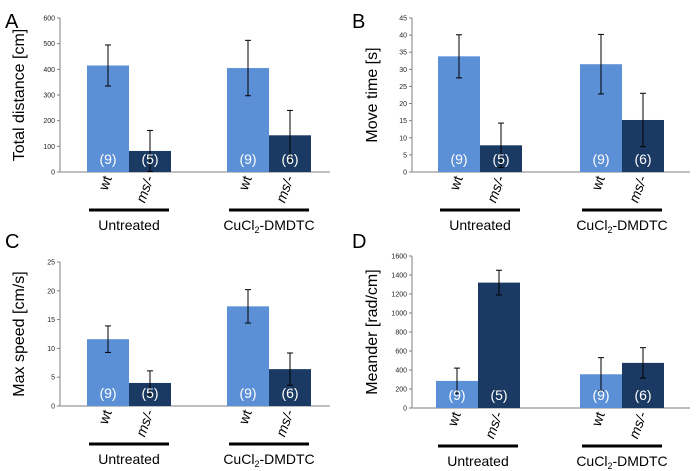 The height and width of the screenshot is (471, 697). I want to click on y-tick-label: 100, so click(49, 147).